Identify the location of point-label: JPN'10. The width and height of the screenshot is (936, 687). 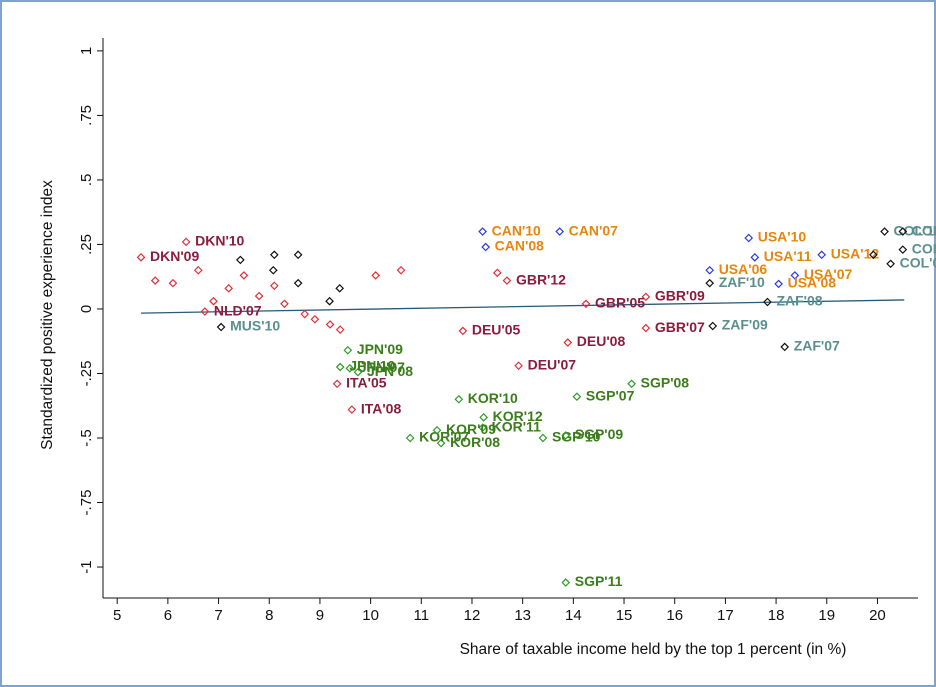
(372, 366).